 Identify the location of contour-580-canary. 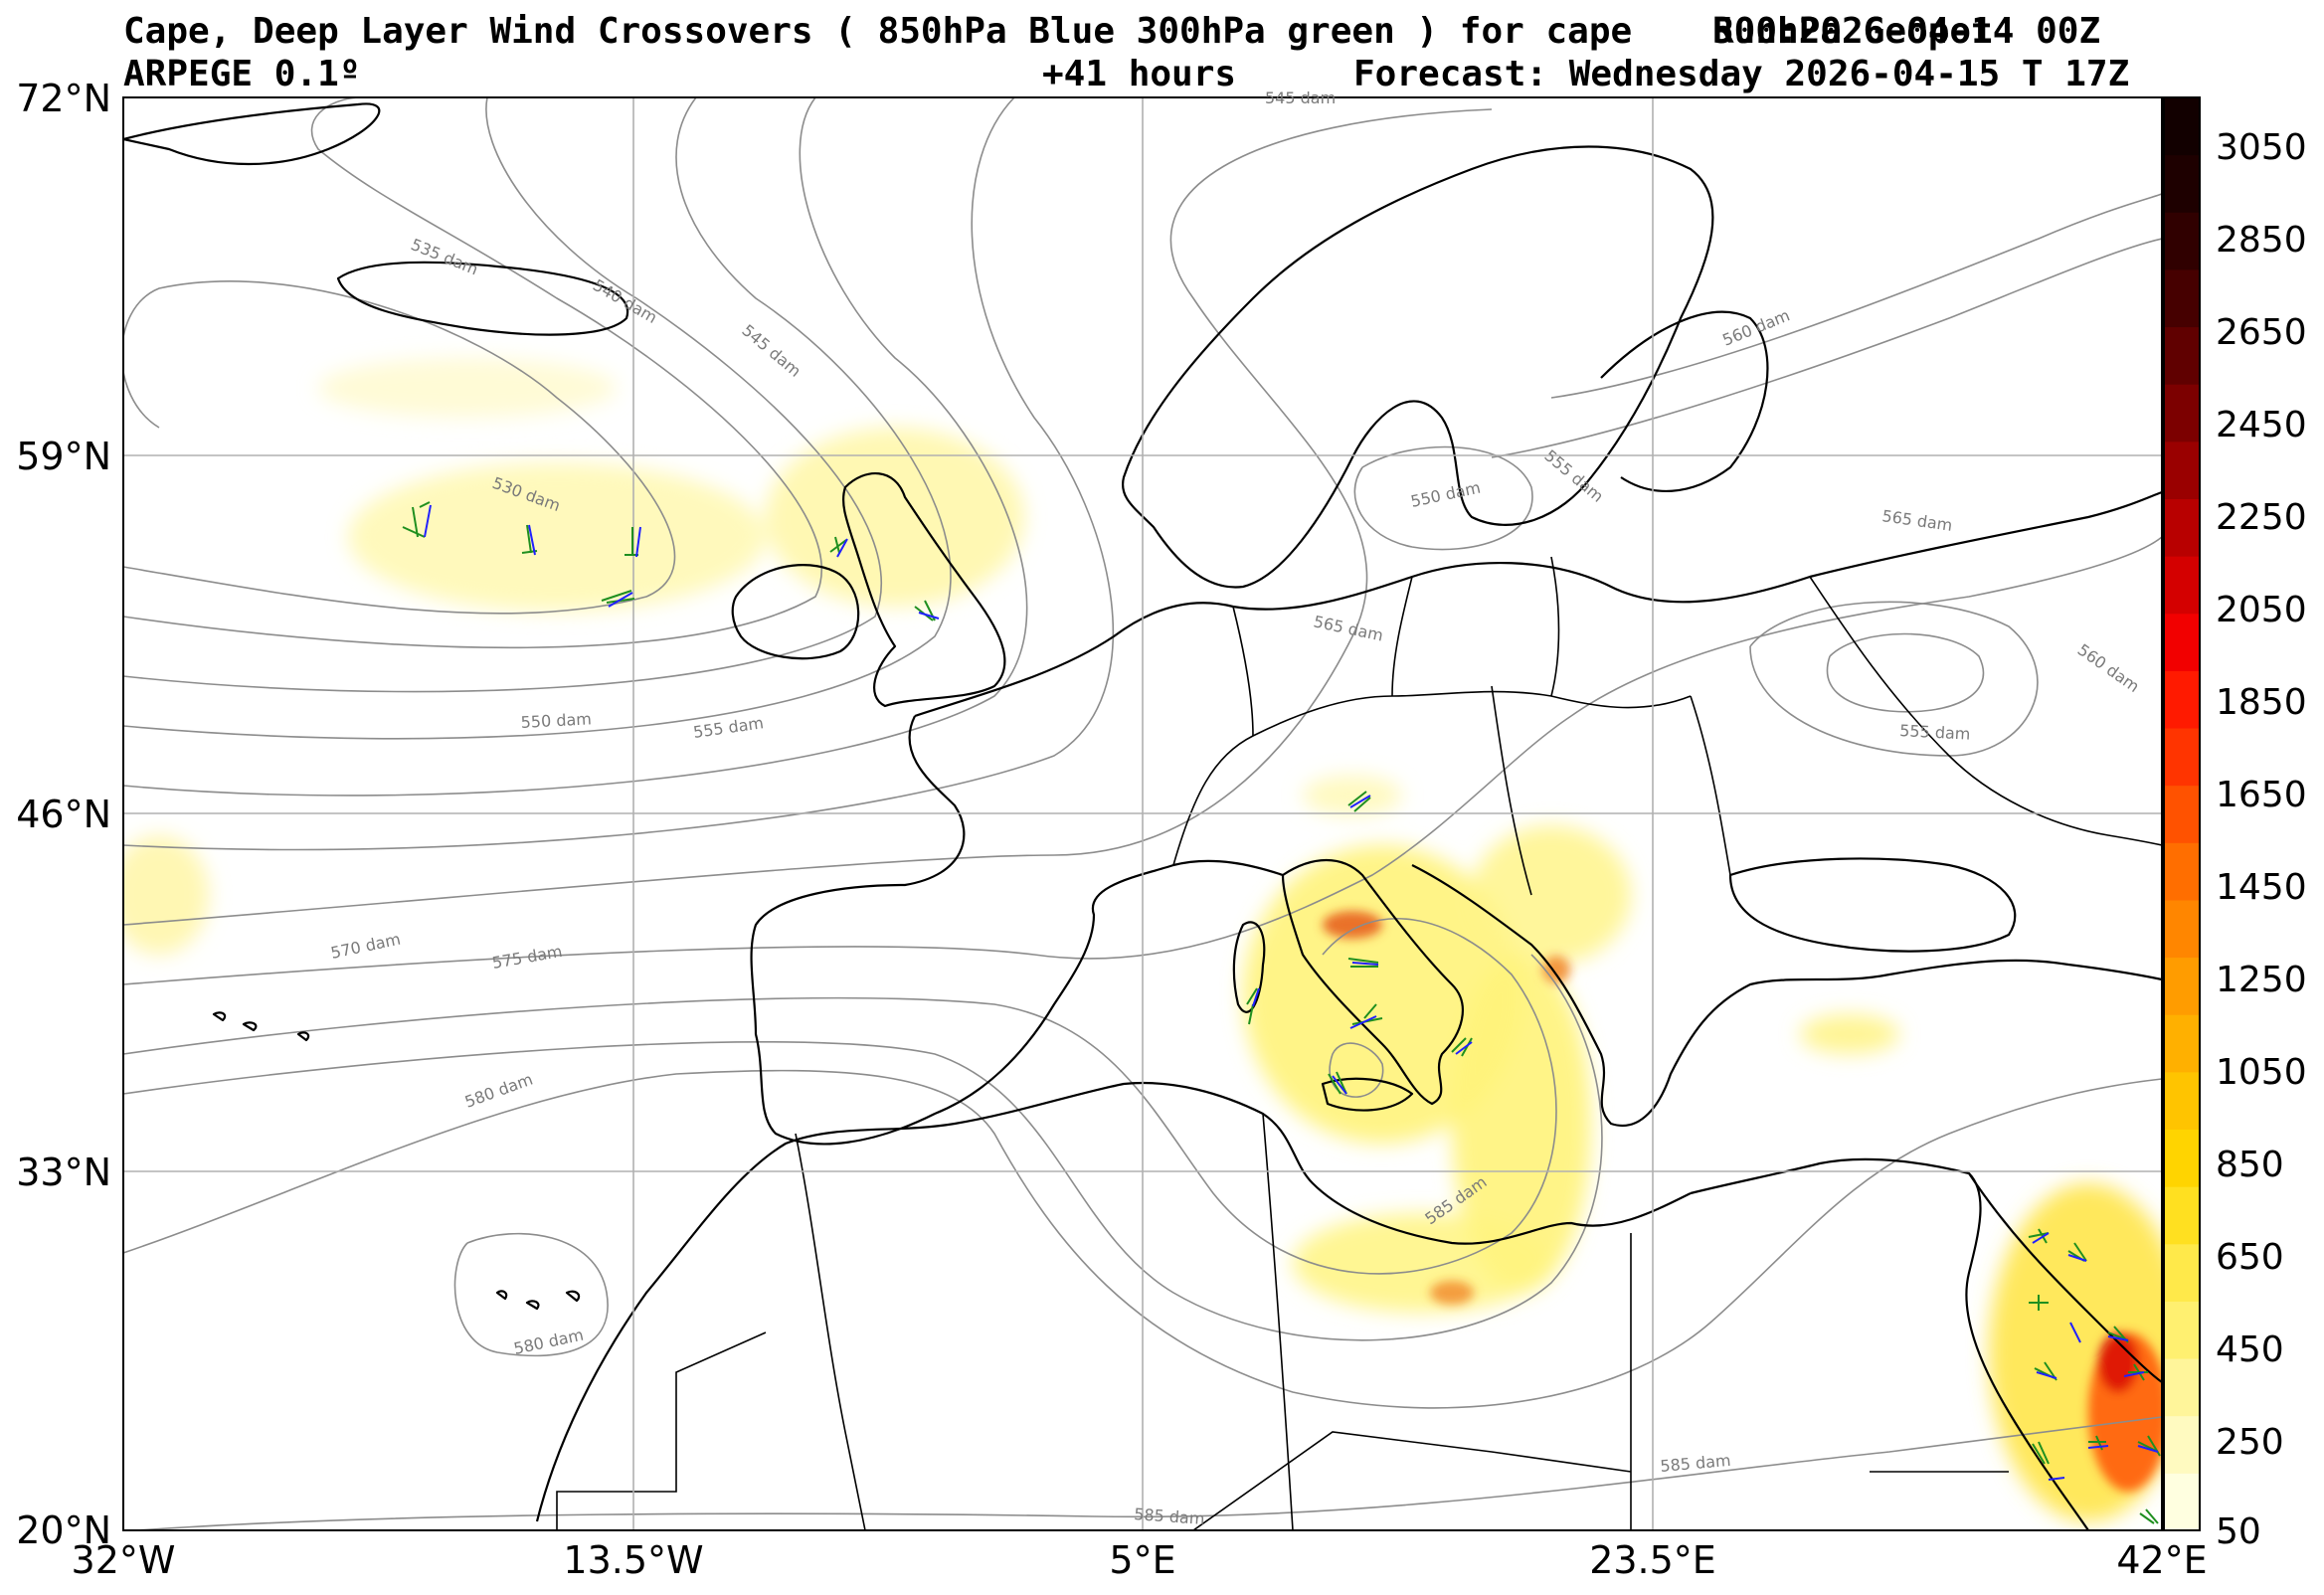
(531, 1295).